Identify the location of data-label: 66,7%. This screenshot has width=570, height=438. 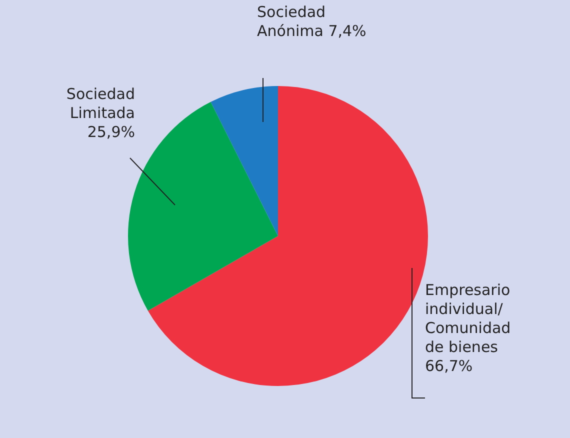
(449, 366).